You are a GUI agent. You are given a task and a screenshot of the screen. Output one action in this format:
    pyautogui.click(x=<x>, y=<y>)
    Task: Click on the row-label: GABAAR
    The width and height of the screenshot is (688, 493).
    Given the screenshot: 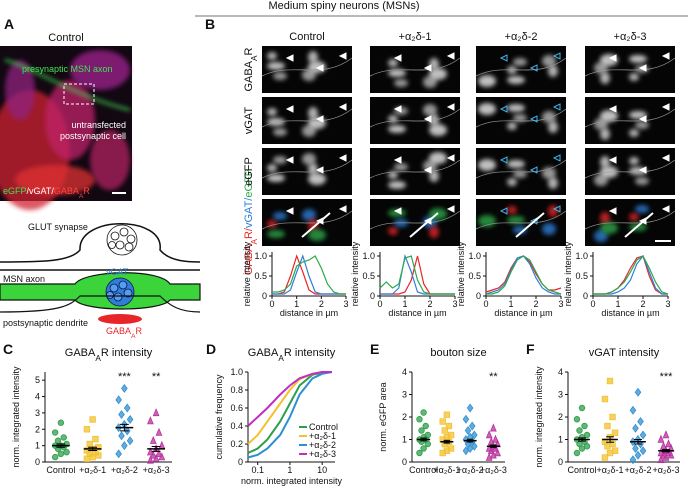 What is the action you would take?
    pyautogui.click(x=251, y=69)
    